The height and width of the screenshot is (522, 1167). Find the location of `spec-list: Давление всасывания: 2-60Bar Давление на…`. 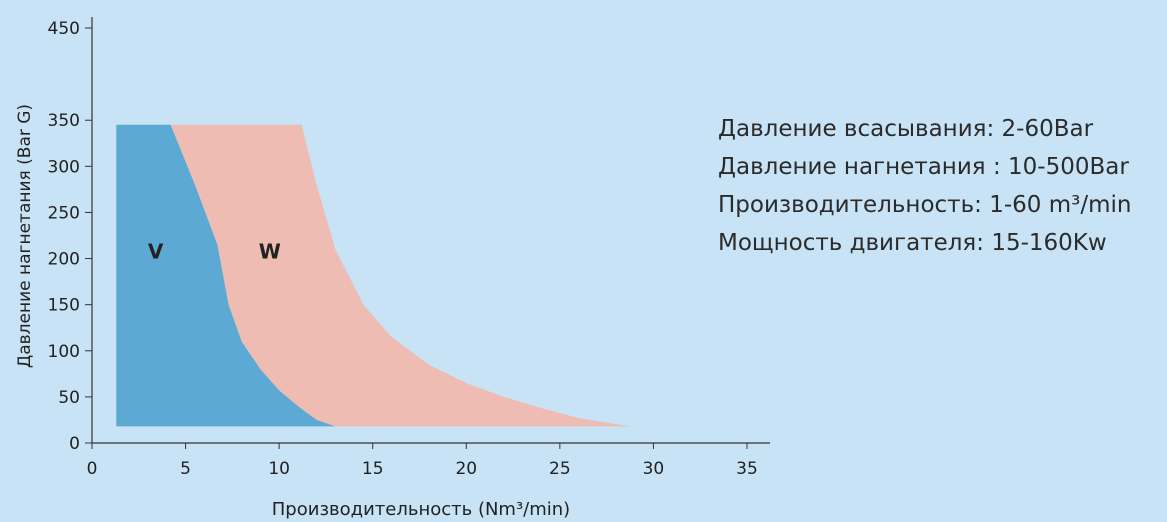

spec-list: Давление всасывания: 2-60Bar Давление на… is located at coordinates (924, 186).